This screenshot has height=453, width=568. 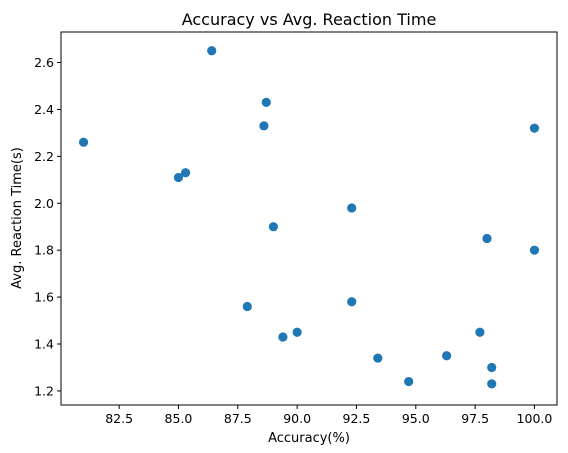 I want to click on x-tick-label: 97.5, so click(x=475, y=418).